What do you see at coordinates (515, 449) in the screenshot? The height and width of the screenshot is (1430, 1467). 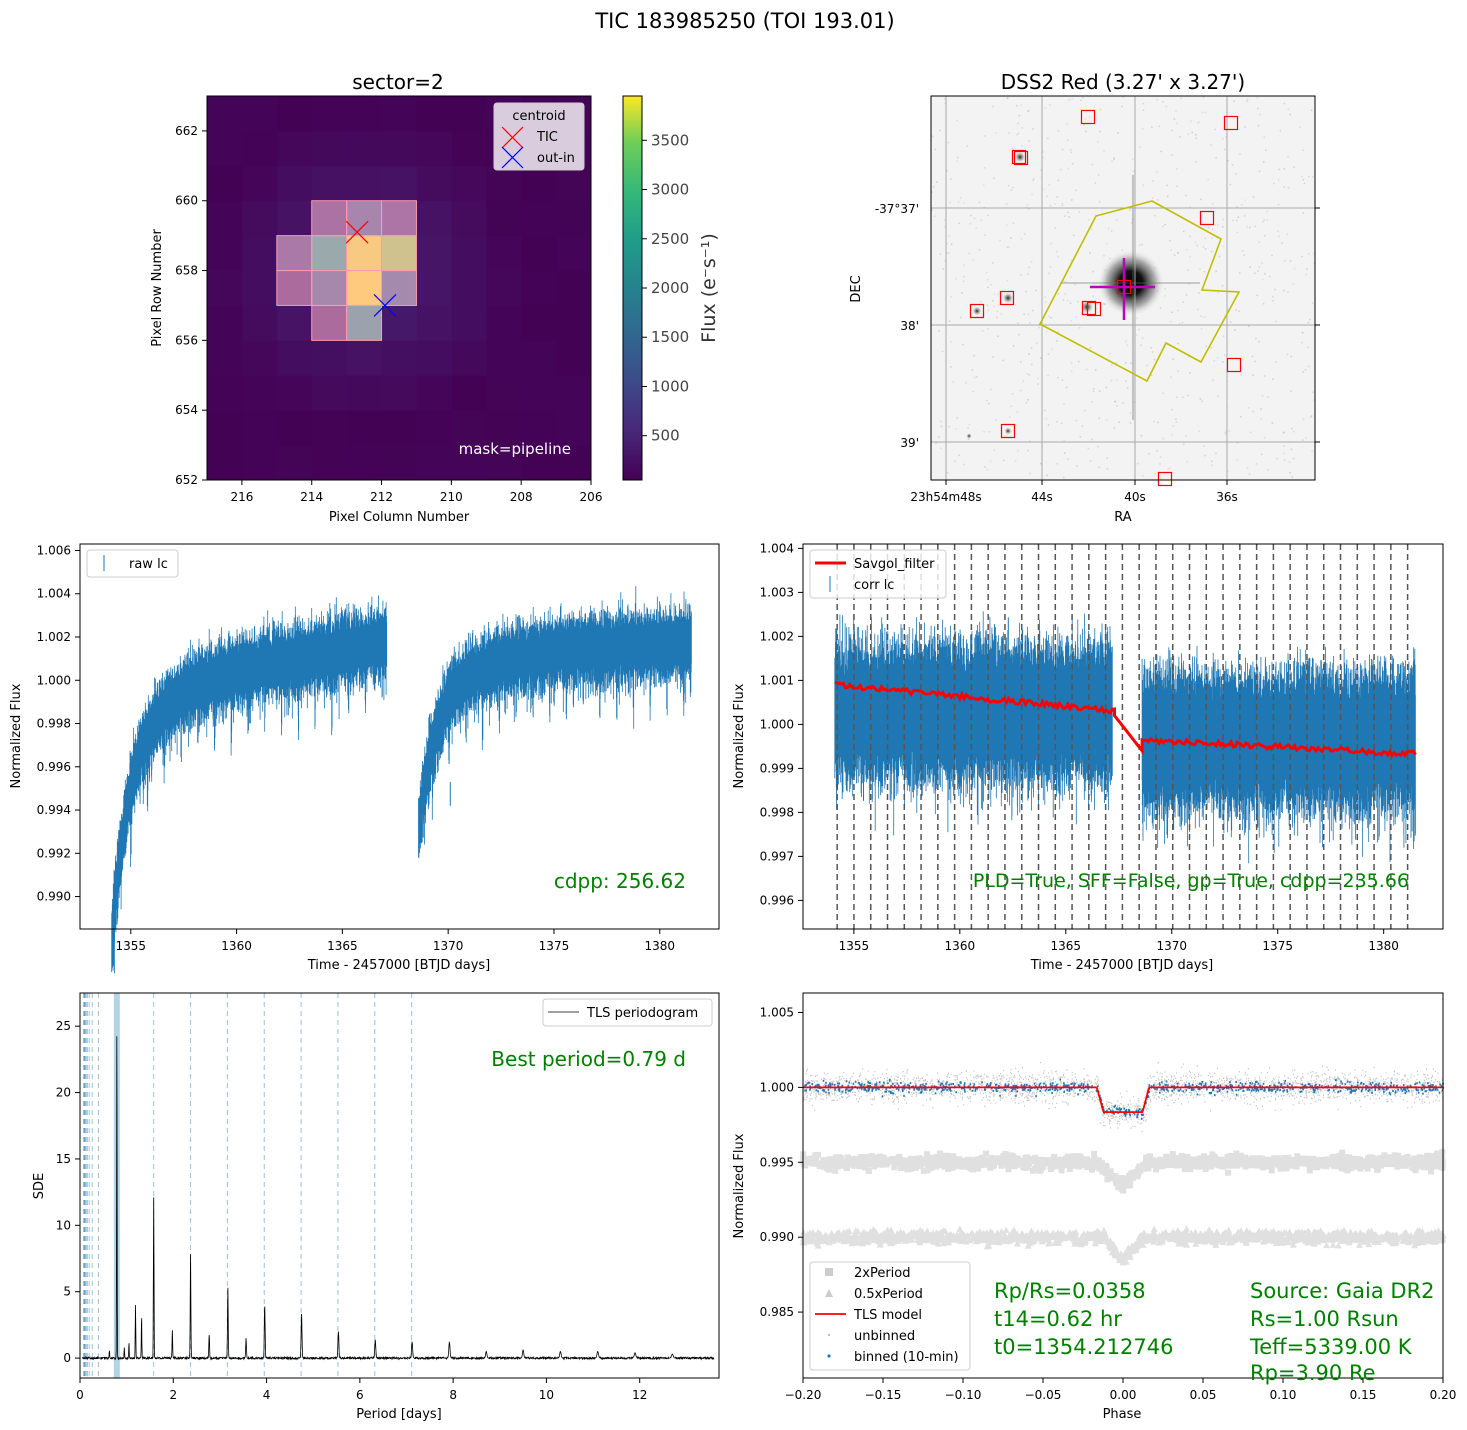 I see `tpf-mask-annotation: mask=pipeline` at bounding box center [515, 449].